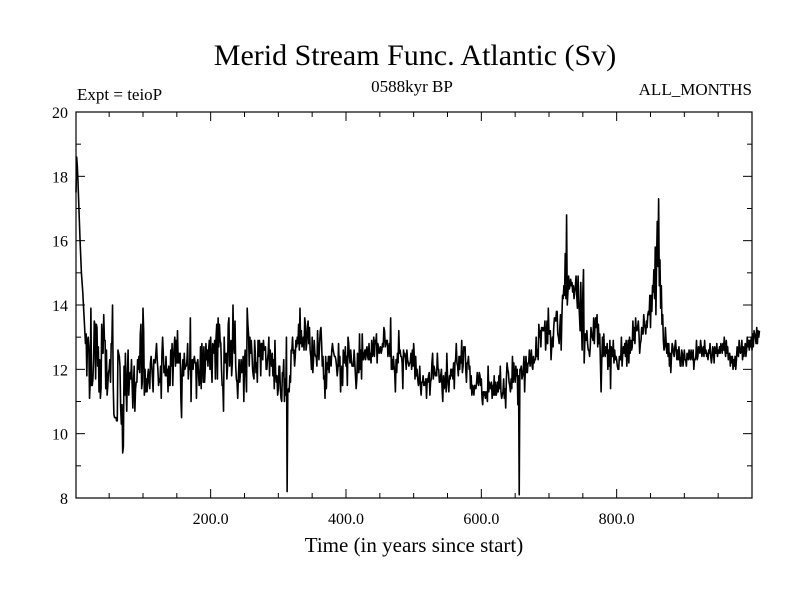 The image size is (800, 600). Describe the element at coordinates (617, 519) in the screenshot. I see `x-tick-label: 800.0` at that location.